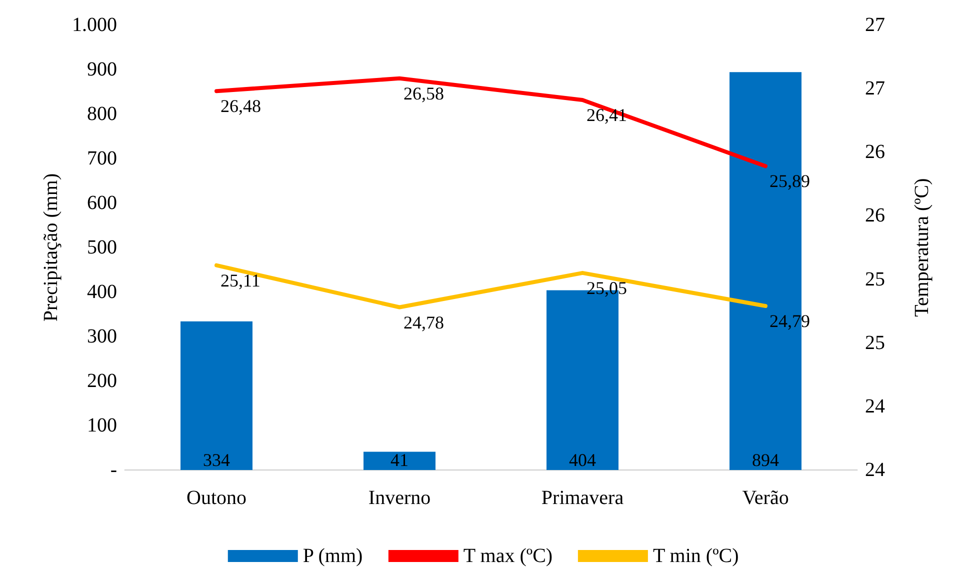 Image resolution: width=967 pixels, height=573 pixels. What do you see at coordinates (922, 247) in the screenshot?
I see `y2-axis-title: Temperatura (ºC)` at bounding box center [922, 247].